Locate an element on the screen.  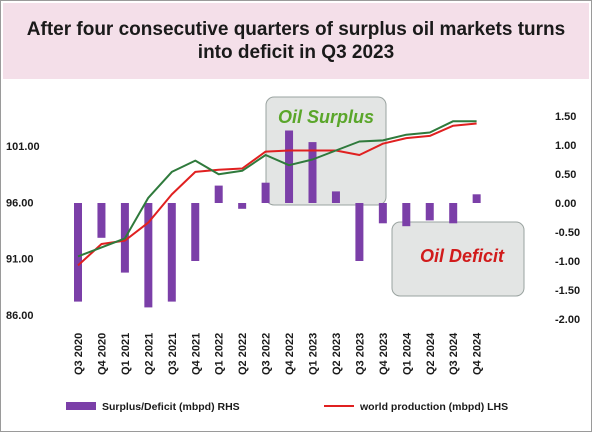
x-axis-tick: Q3 2023 is located at coordinates (360, 354).